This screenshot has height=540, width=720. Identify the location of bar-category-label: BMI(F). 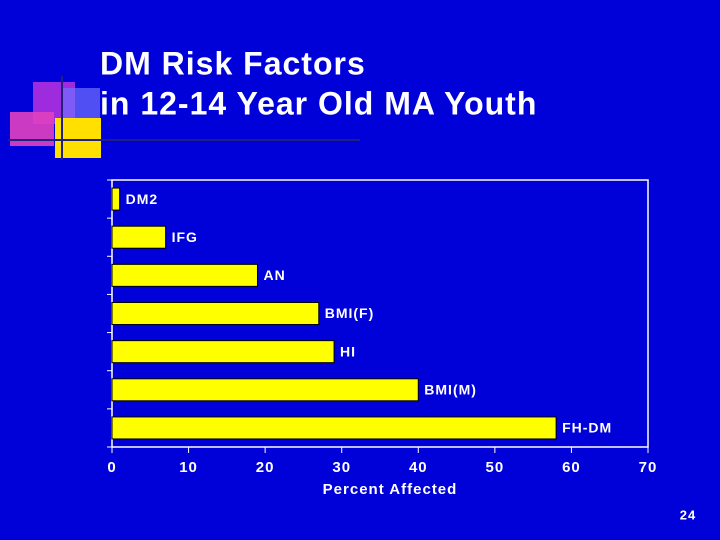
(350, 313).